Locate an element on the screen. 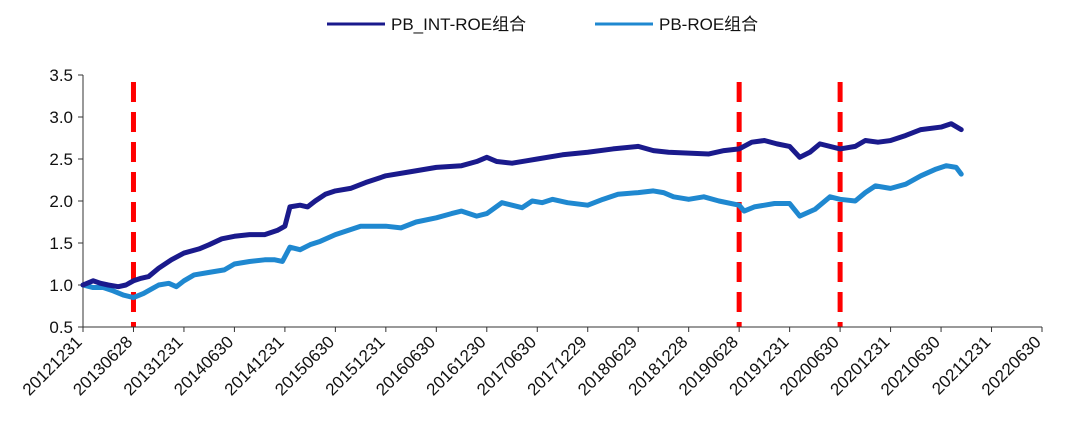  y-tick-label: 3.5 is located at coordinates (61, 75).